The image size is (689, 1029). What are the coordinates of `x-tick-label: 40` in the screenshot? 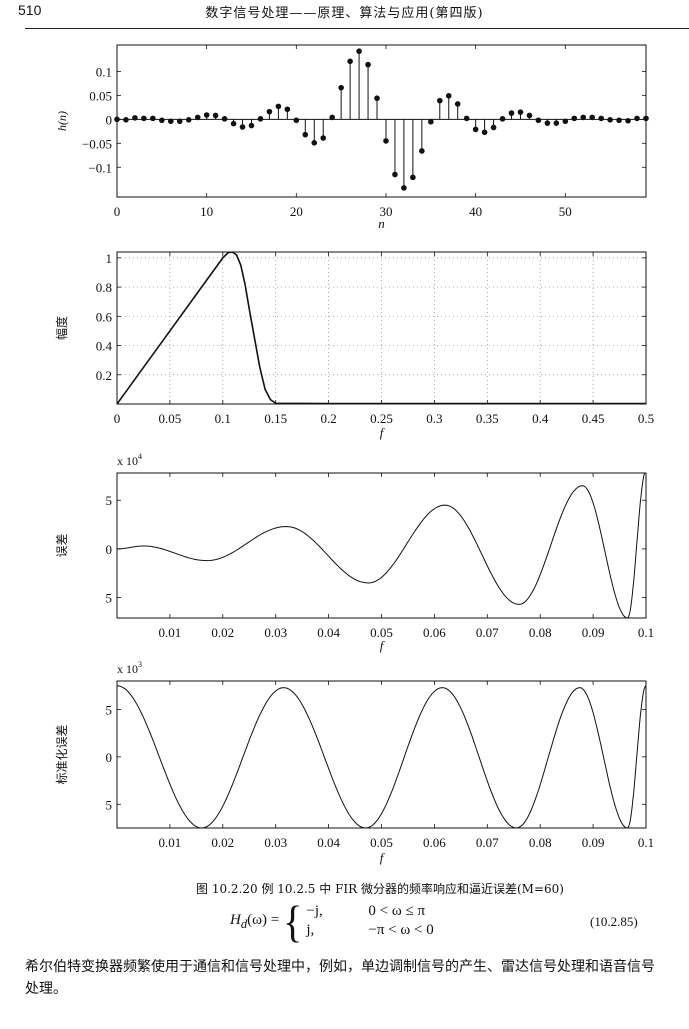 It's located at (475, 211).